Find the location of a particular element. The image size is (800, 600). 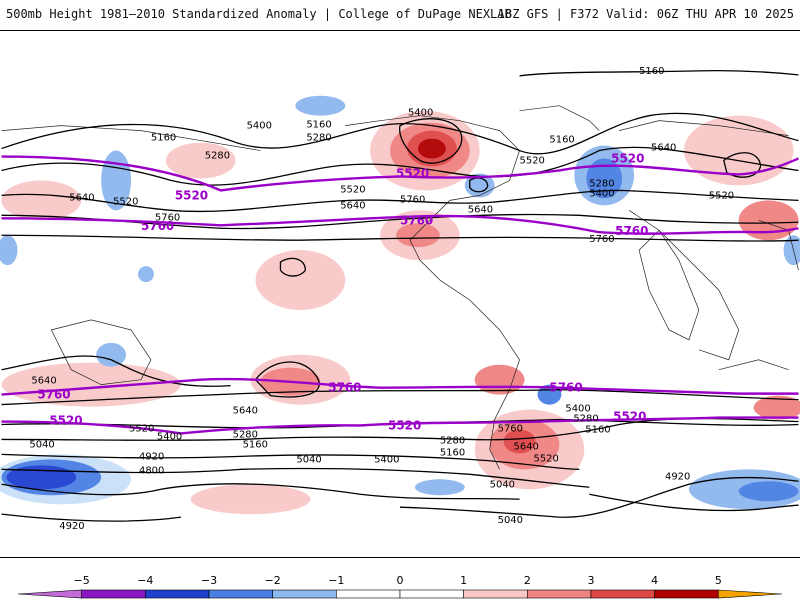

contour-label: 4800 is located at coordinates (151, 470).